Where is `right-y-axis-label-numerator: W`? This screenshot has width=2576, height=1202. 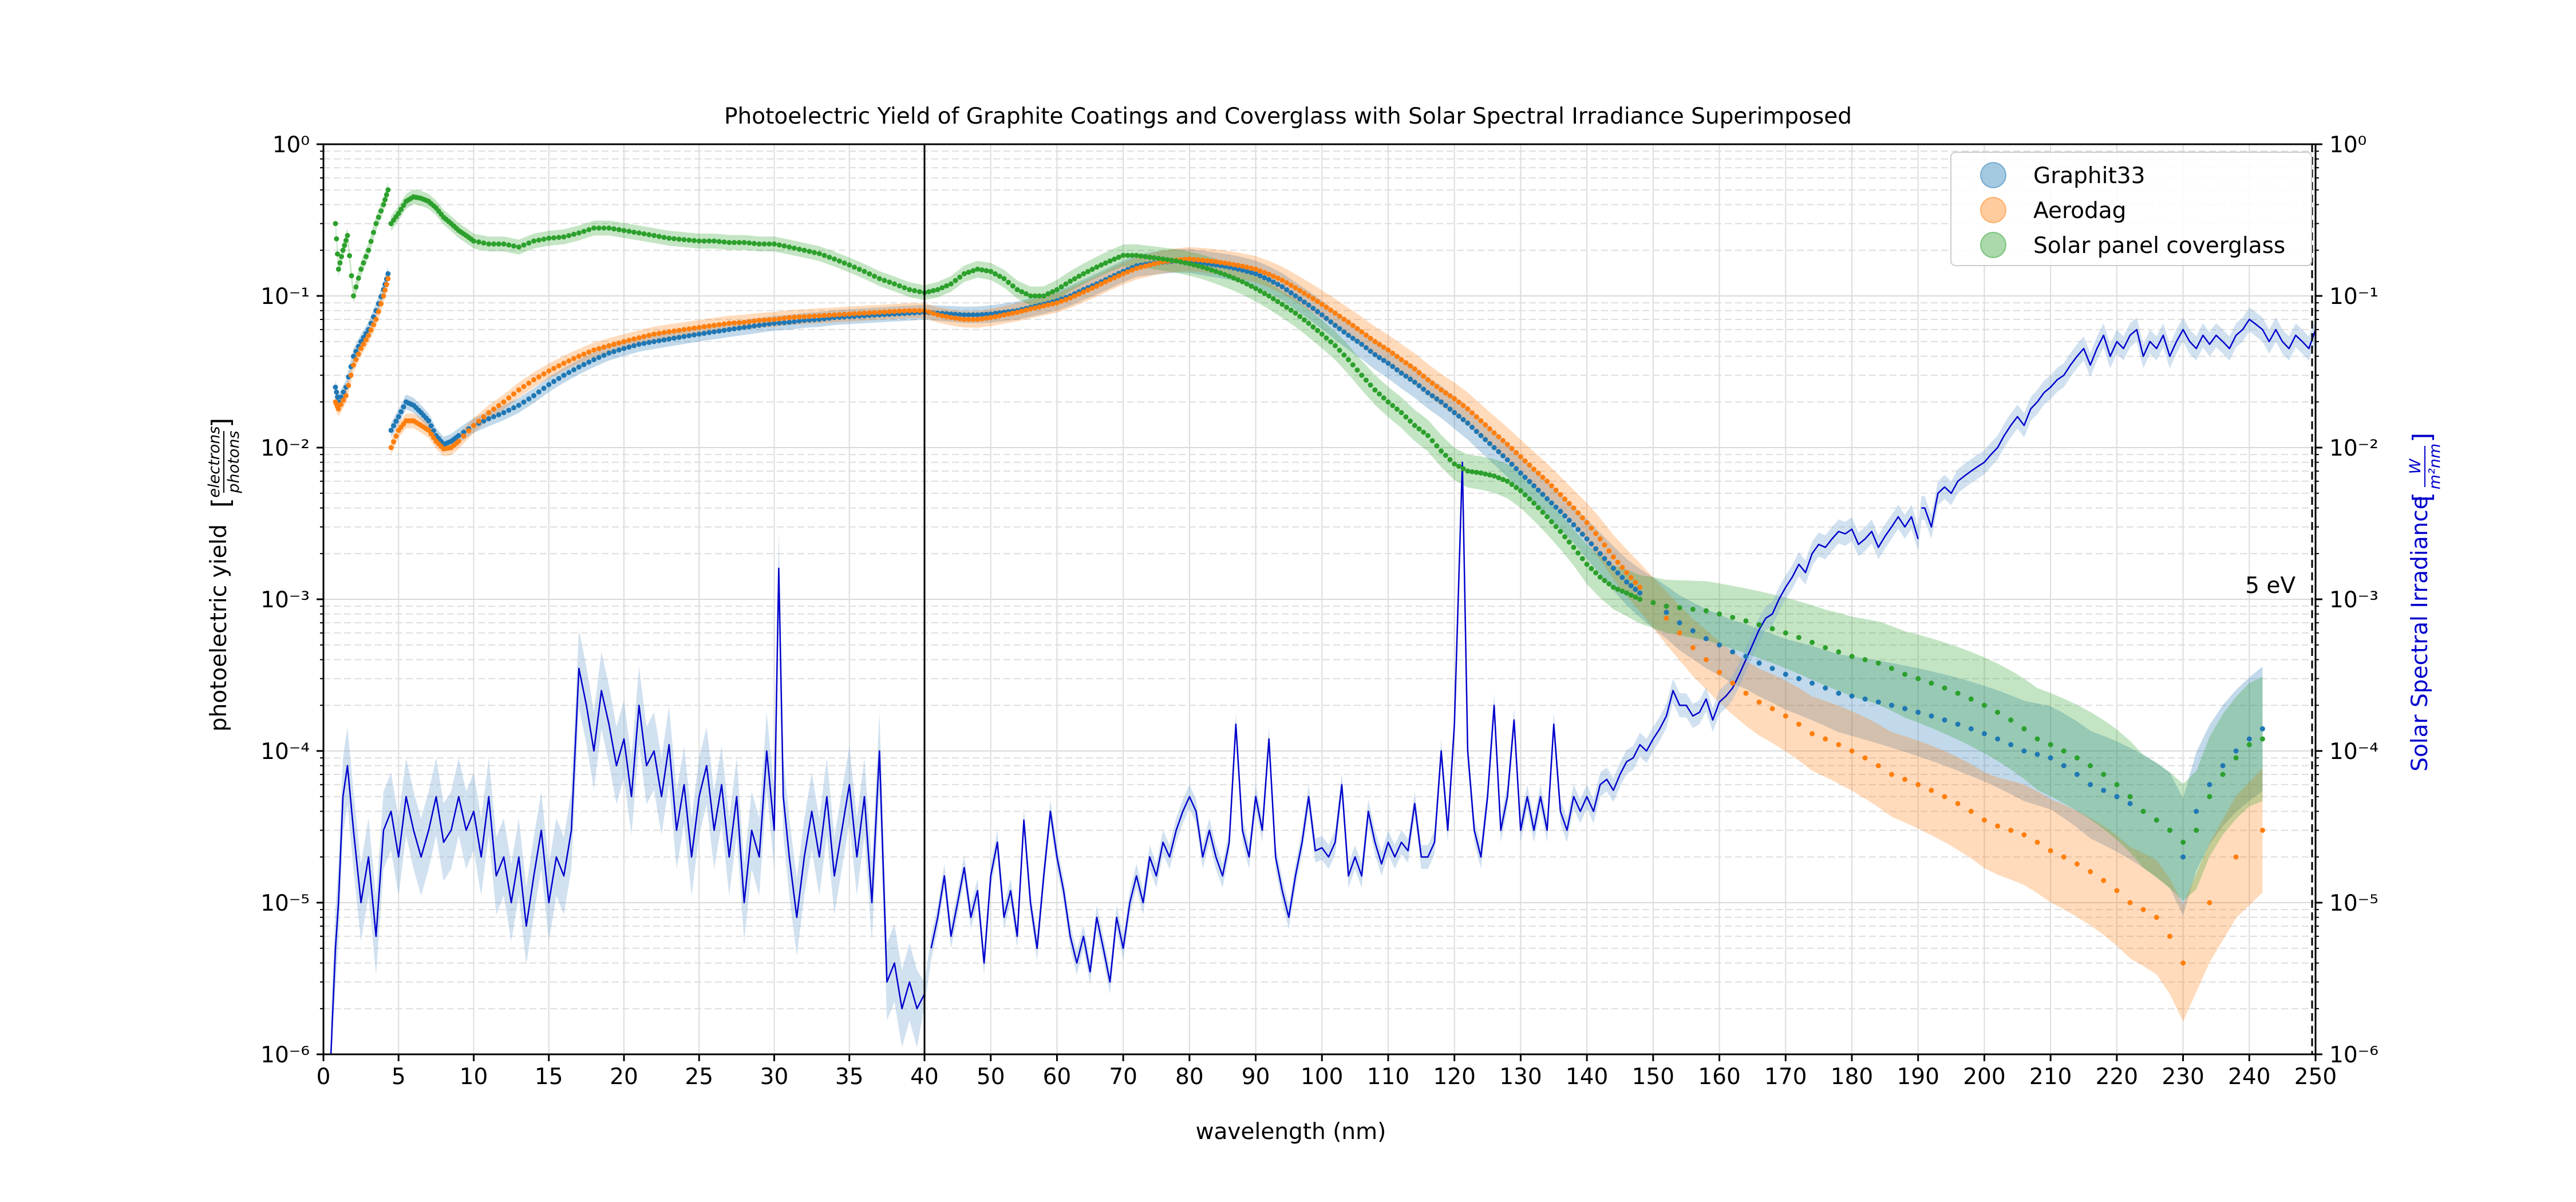 right-y-axis-label-numerator: W is located at coordinates (2415, 466).